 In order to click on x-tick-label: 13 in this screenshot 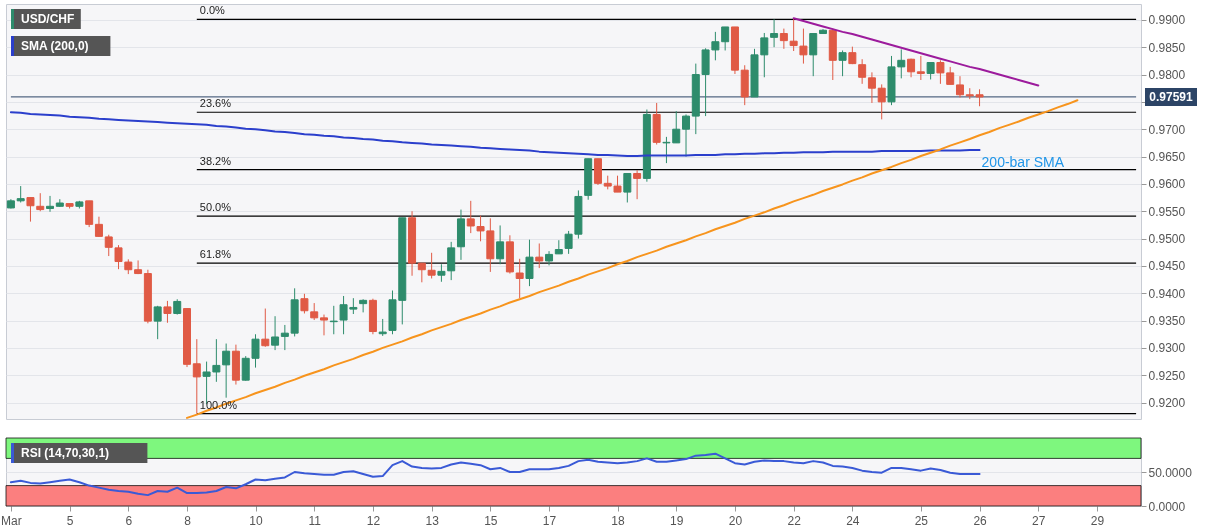, I will do `click(432, 519)`.